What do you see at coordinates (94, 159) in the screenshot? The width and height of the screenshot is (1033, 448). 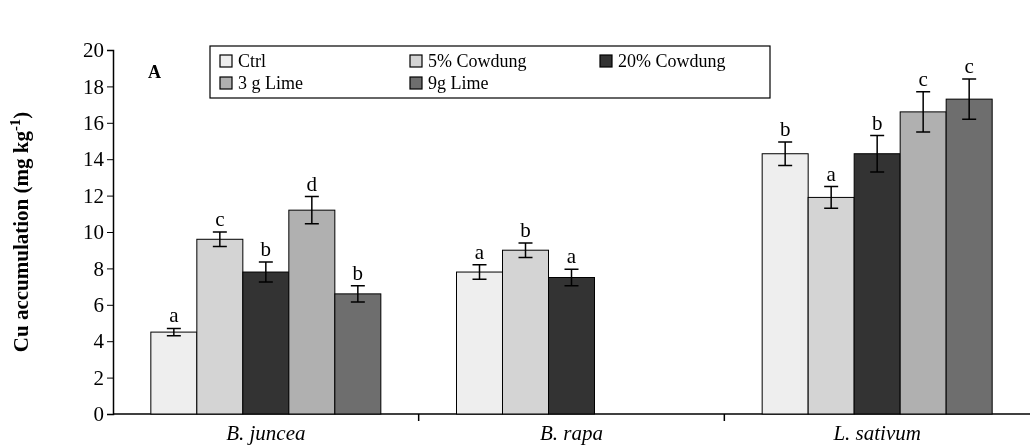 I see `y-tick-label: 14` at bounding box center [94, 159].